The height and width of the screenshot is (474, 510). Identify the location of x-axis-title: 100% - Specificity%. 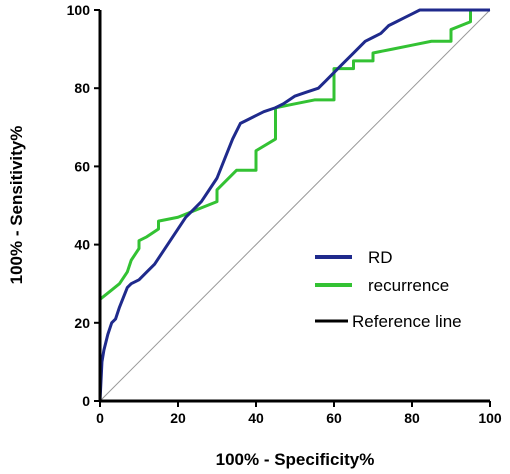
(295, 459).